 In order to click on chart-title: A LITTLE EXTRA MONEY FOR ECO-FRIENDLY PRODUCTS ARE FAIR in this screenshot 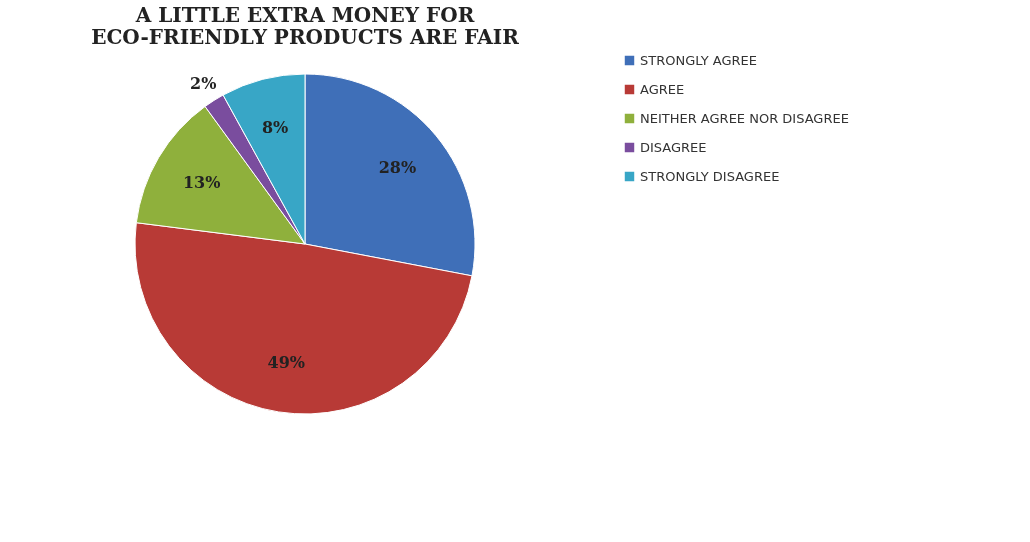, I will do `click(305, 25)`.